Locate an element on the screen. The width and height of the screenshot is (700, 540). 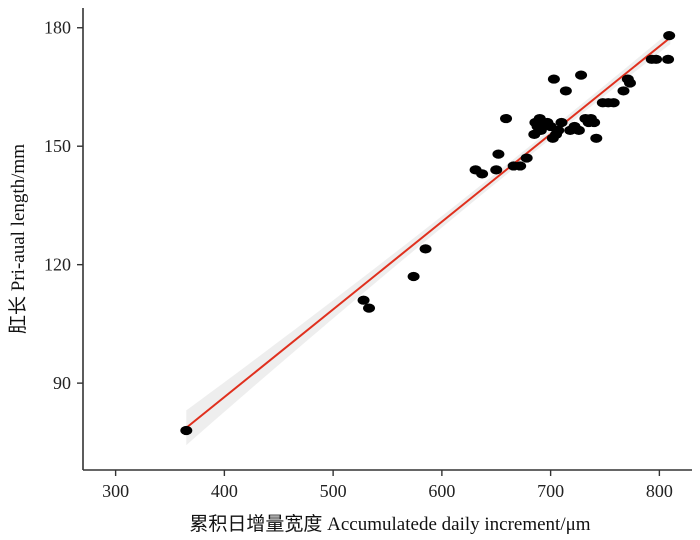
x-tick-label: 700 is located at coordinates (550, 491).